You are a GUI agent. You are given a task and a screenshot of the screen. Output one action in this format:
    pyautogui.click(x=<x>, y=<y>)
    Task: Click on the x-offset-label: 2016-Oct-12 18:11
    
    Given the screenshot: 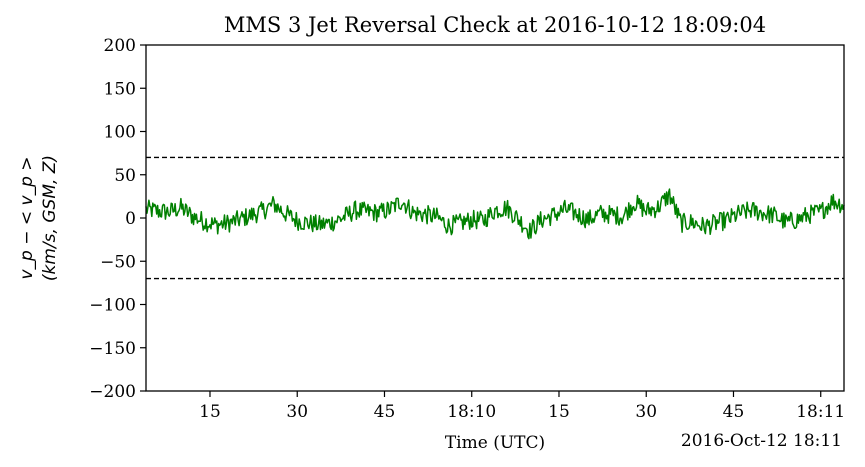 What is the action you would take?
    pyautogui.click(x=761, y=441)
    